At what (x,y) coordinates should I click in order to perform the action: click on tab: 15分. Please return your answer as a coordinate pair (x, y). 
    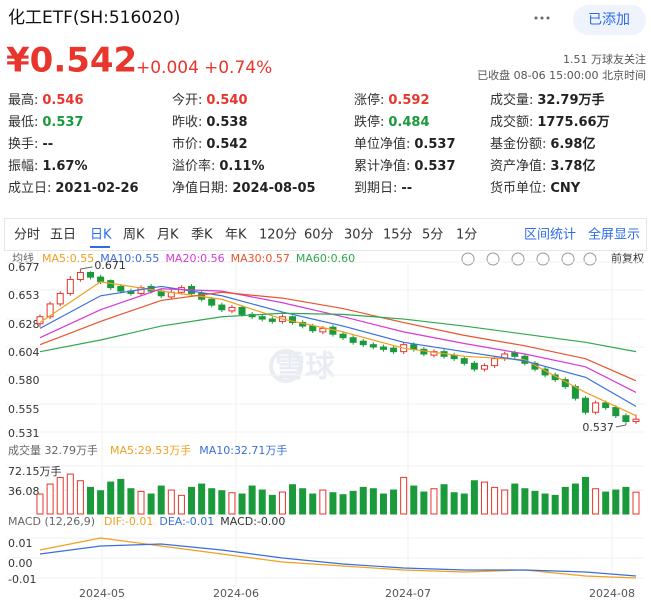
    Looking at the image, I should click on (398, 235).